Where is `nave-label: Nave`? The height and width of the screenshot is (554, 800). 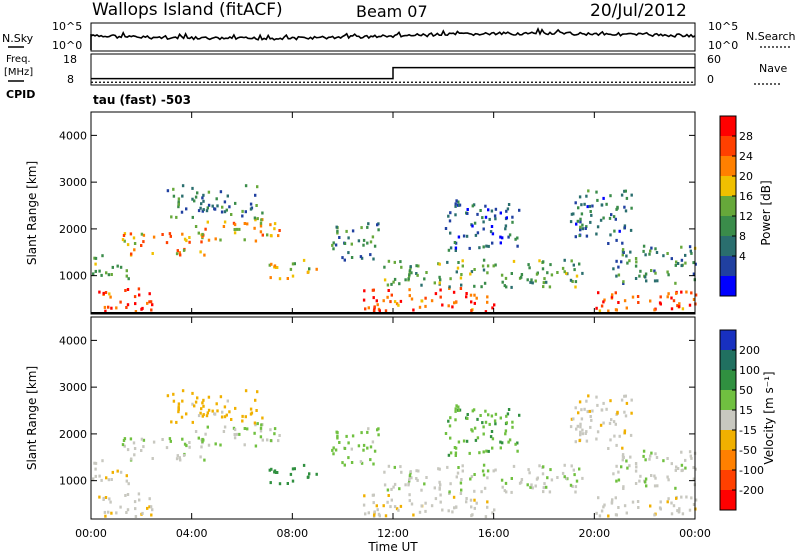 nave-label: Nave is located at coordinates (773, 68).